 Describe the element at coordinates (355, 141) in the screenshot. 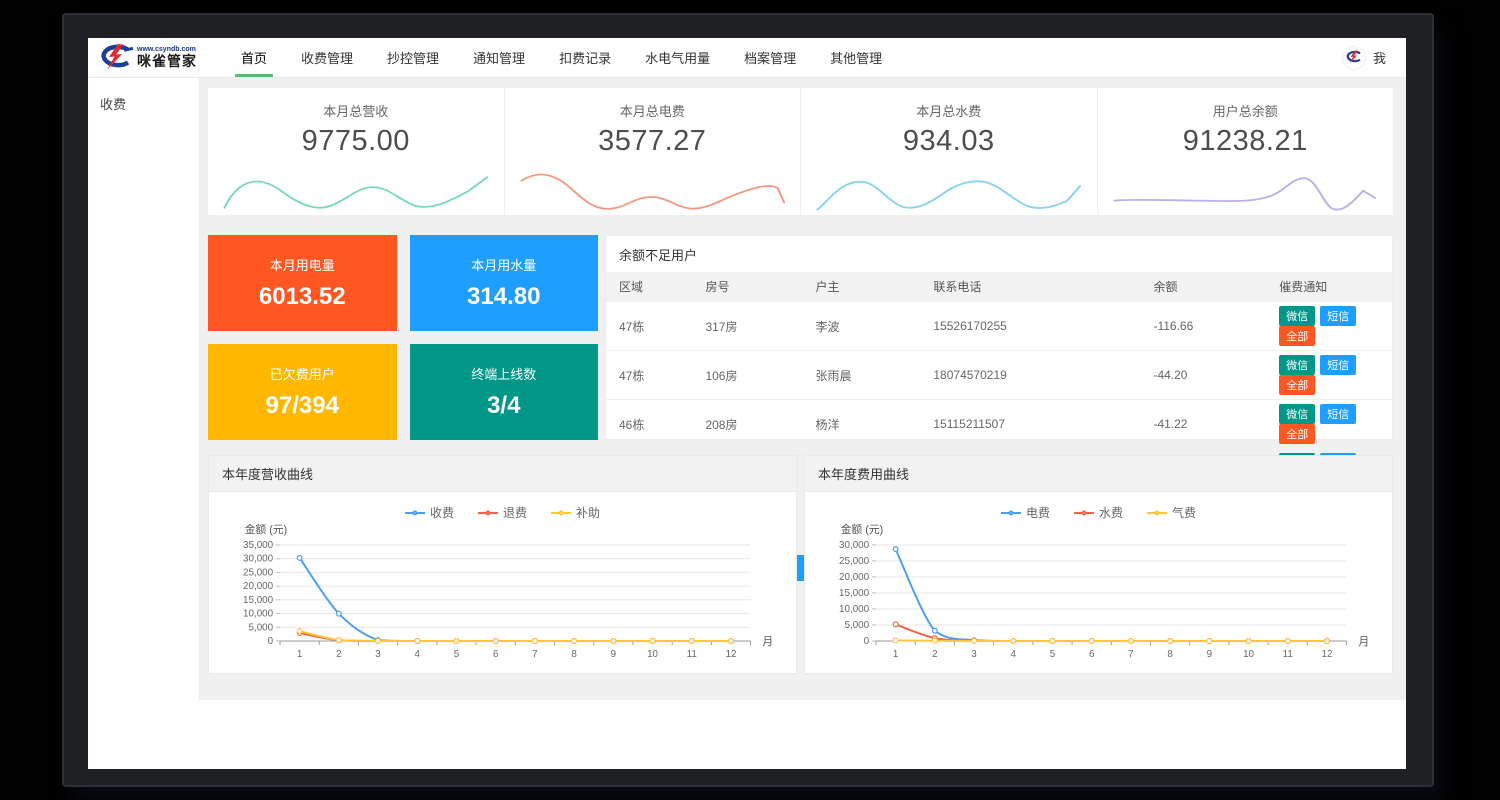

I see `stat-value: 9775.00` at that location.